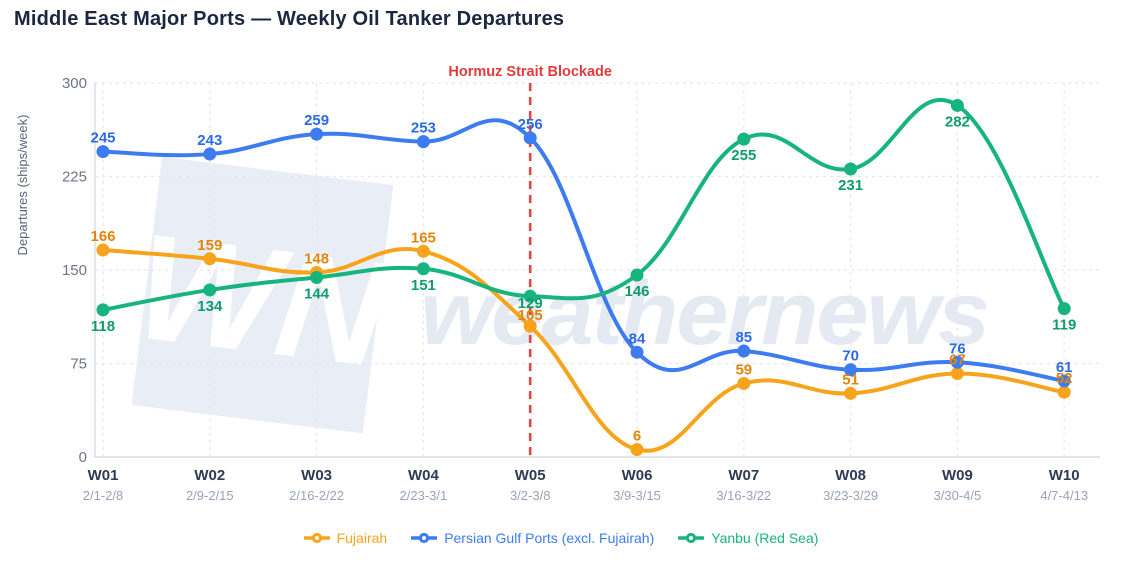  Describe the element at coordinates (530, 303) in the screenshot. I see `data-point-label: 129` at that location.